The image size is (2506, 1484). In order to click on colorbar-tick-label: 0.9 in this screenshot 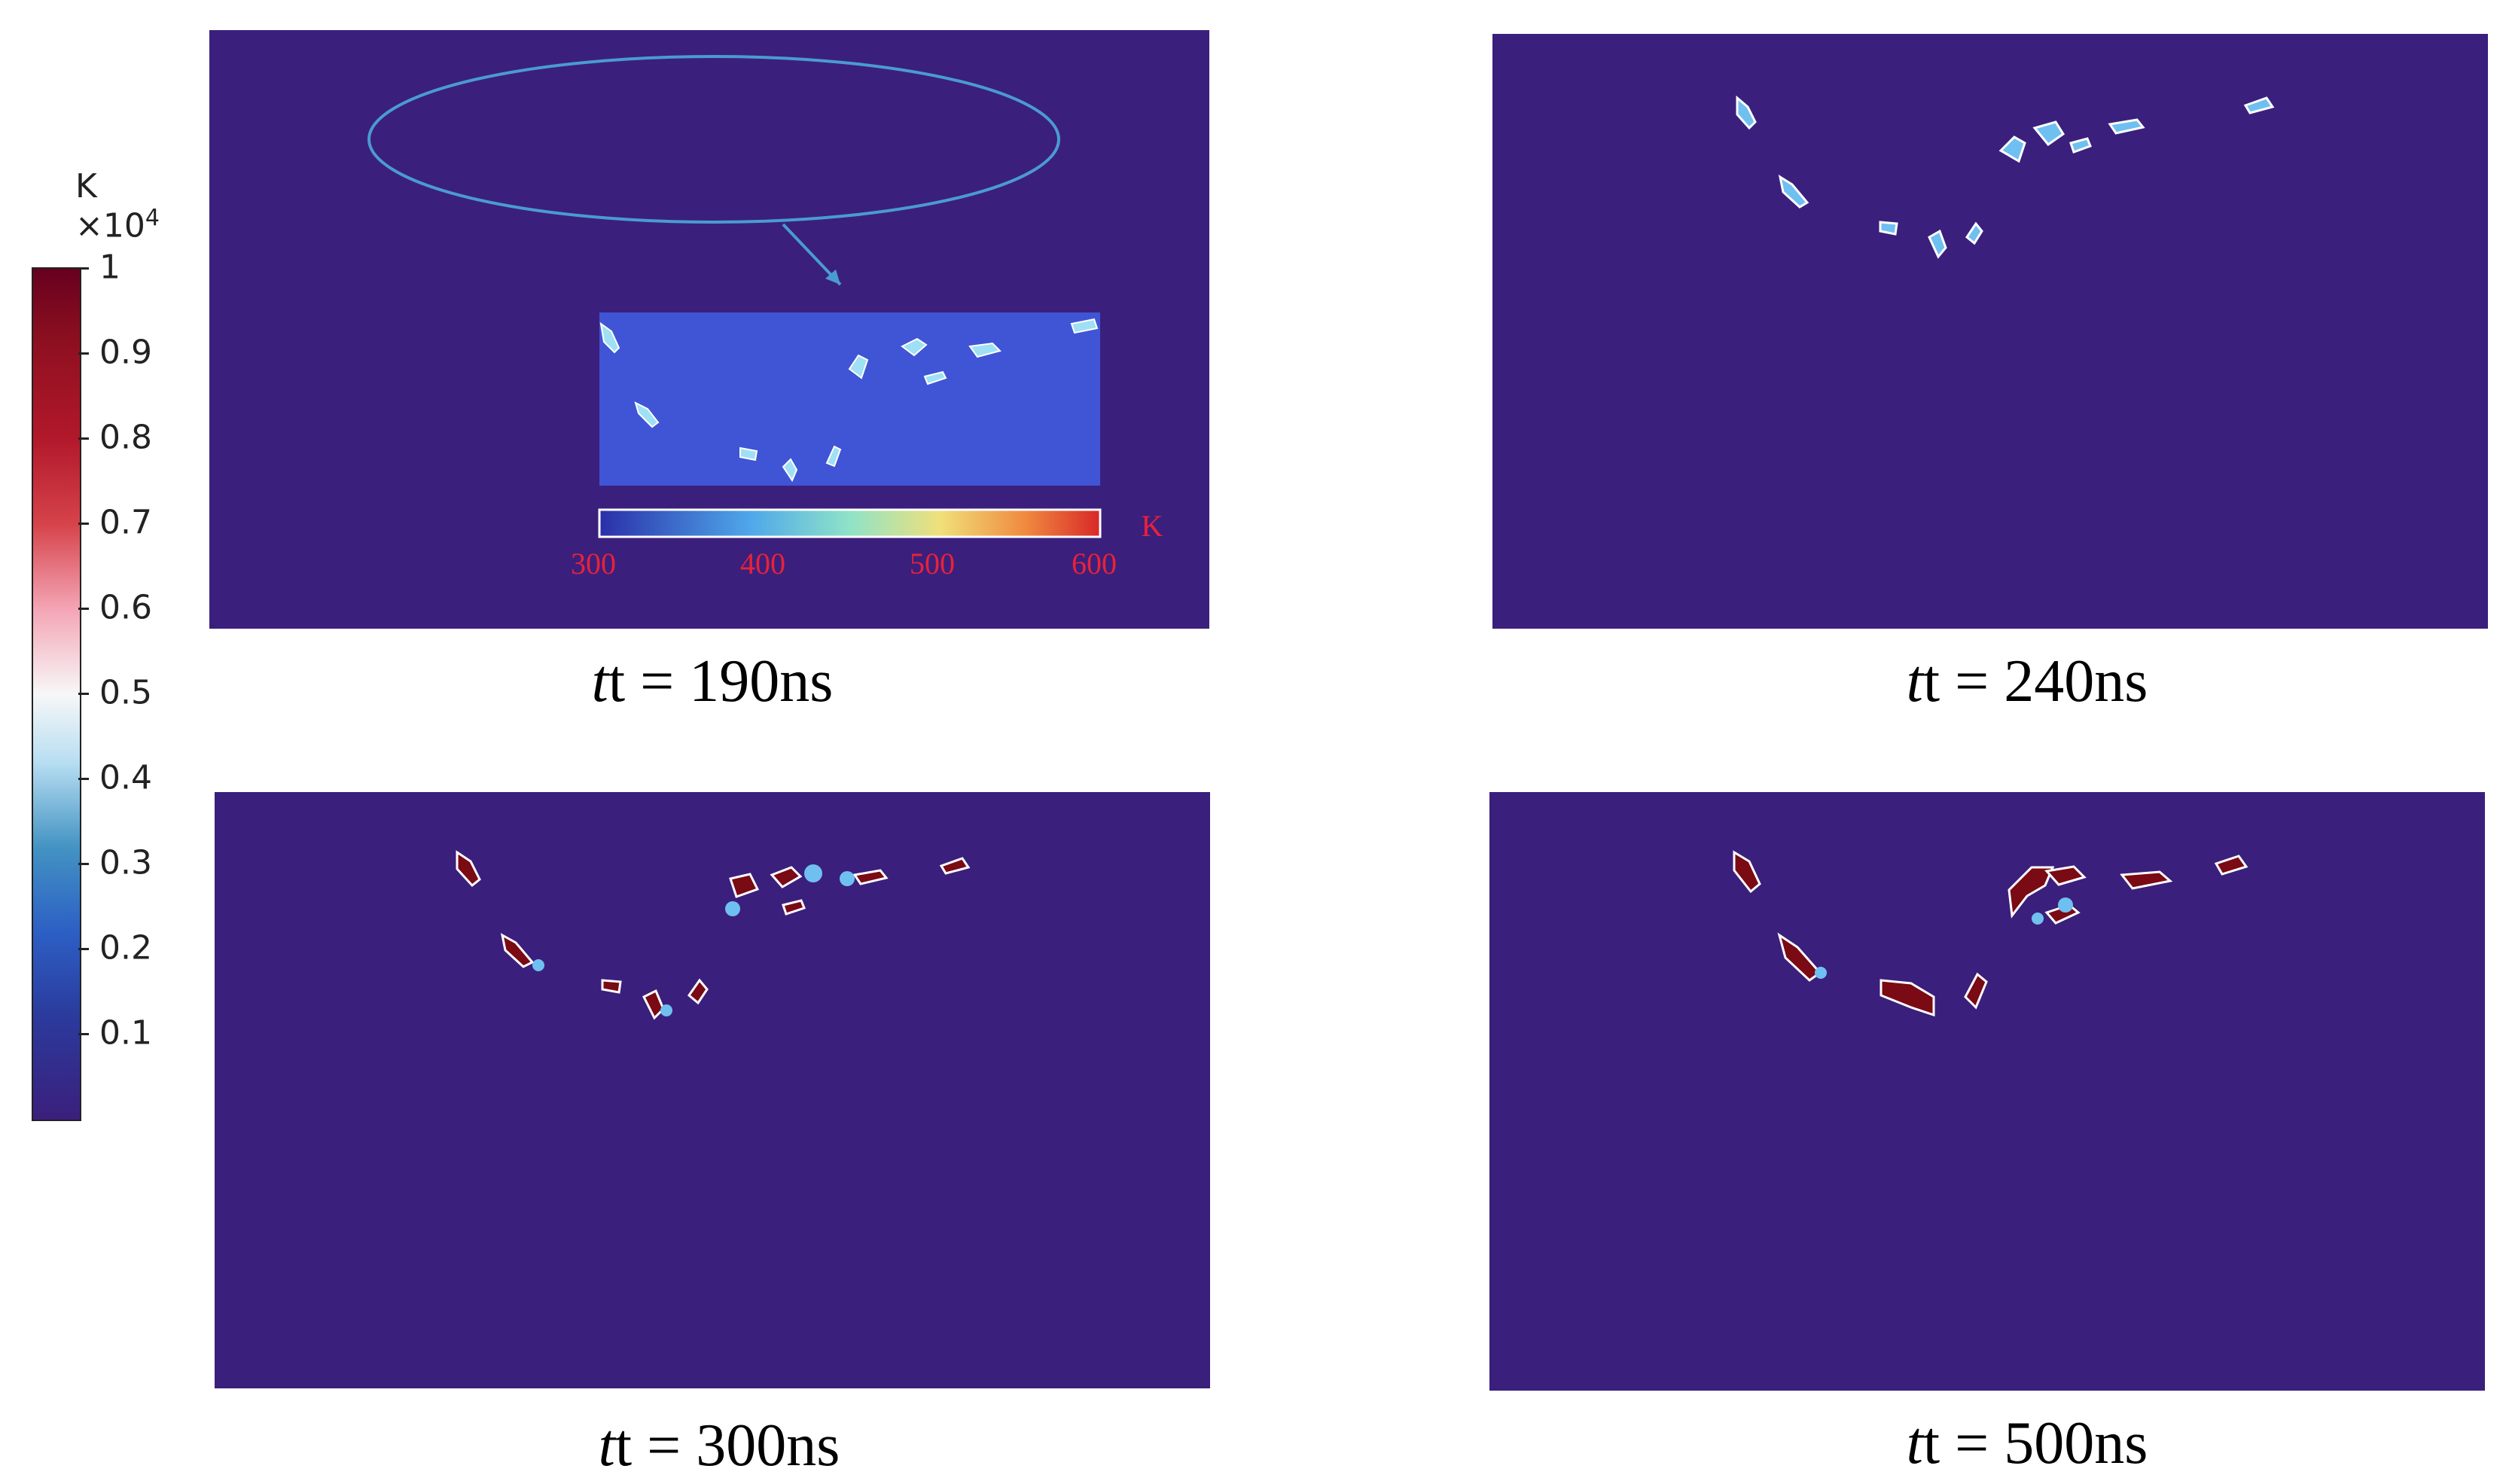, I will do `click(125, 352)`.